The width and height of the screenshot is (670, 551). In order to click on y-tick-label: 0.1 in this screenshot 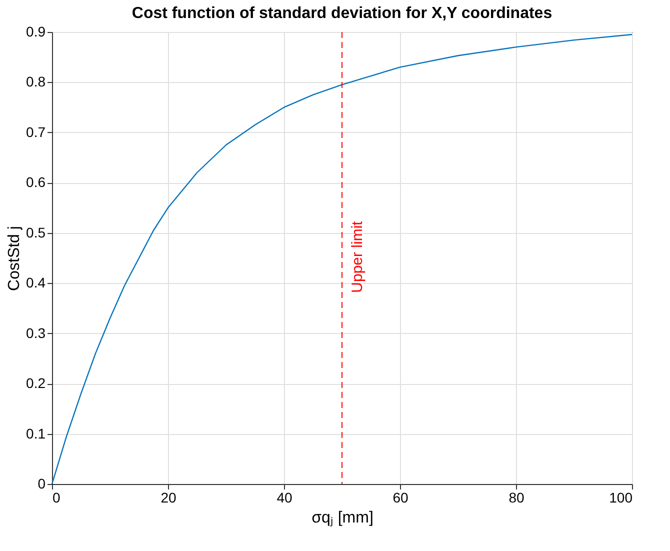, I will do `click(36, 433)`.